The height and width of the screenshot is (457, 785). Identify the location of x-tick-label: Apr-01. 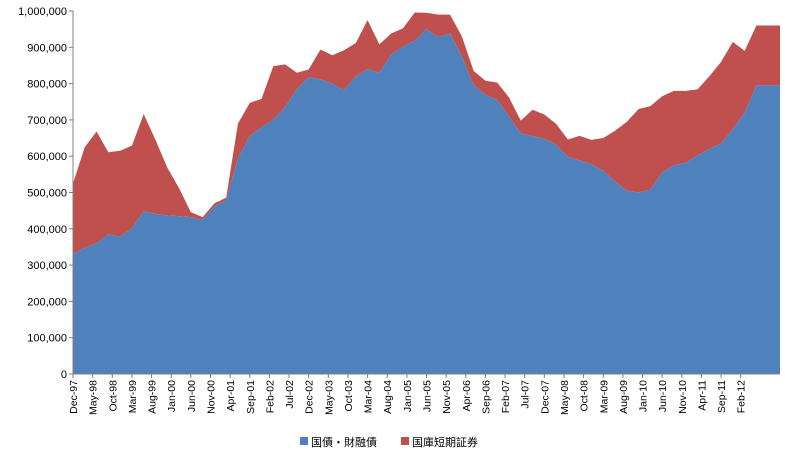
(231, 396).